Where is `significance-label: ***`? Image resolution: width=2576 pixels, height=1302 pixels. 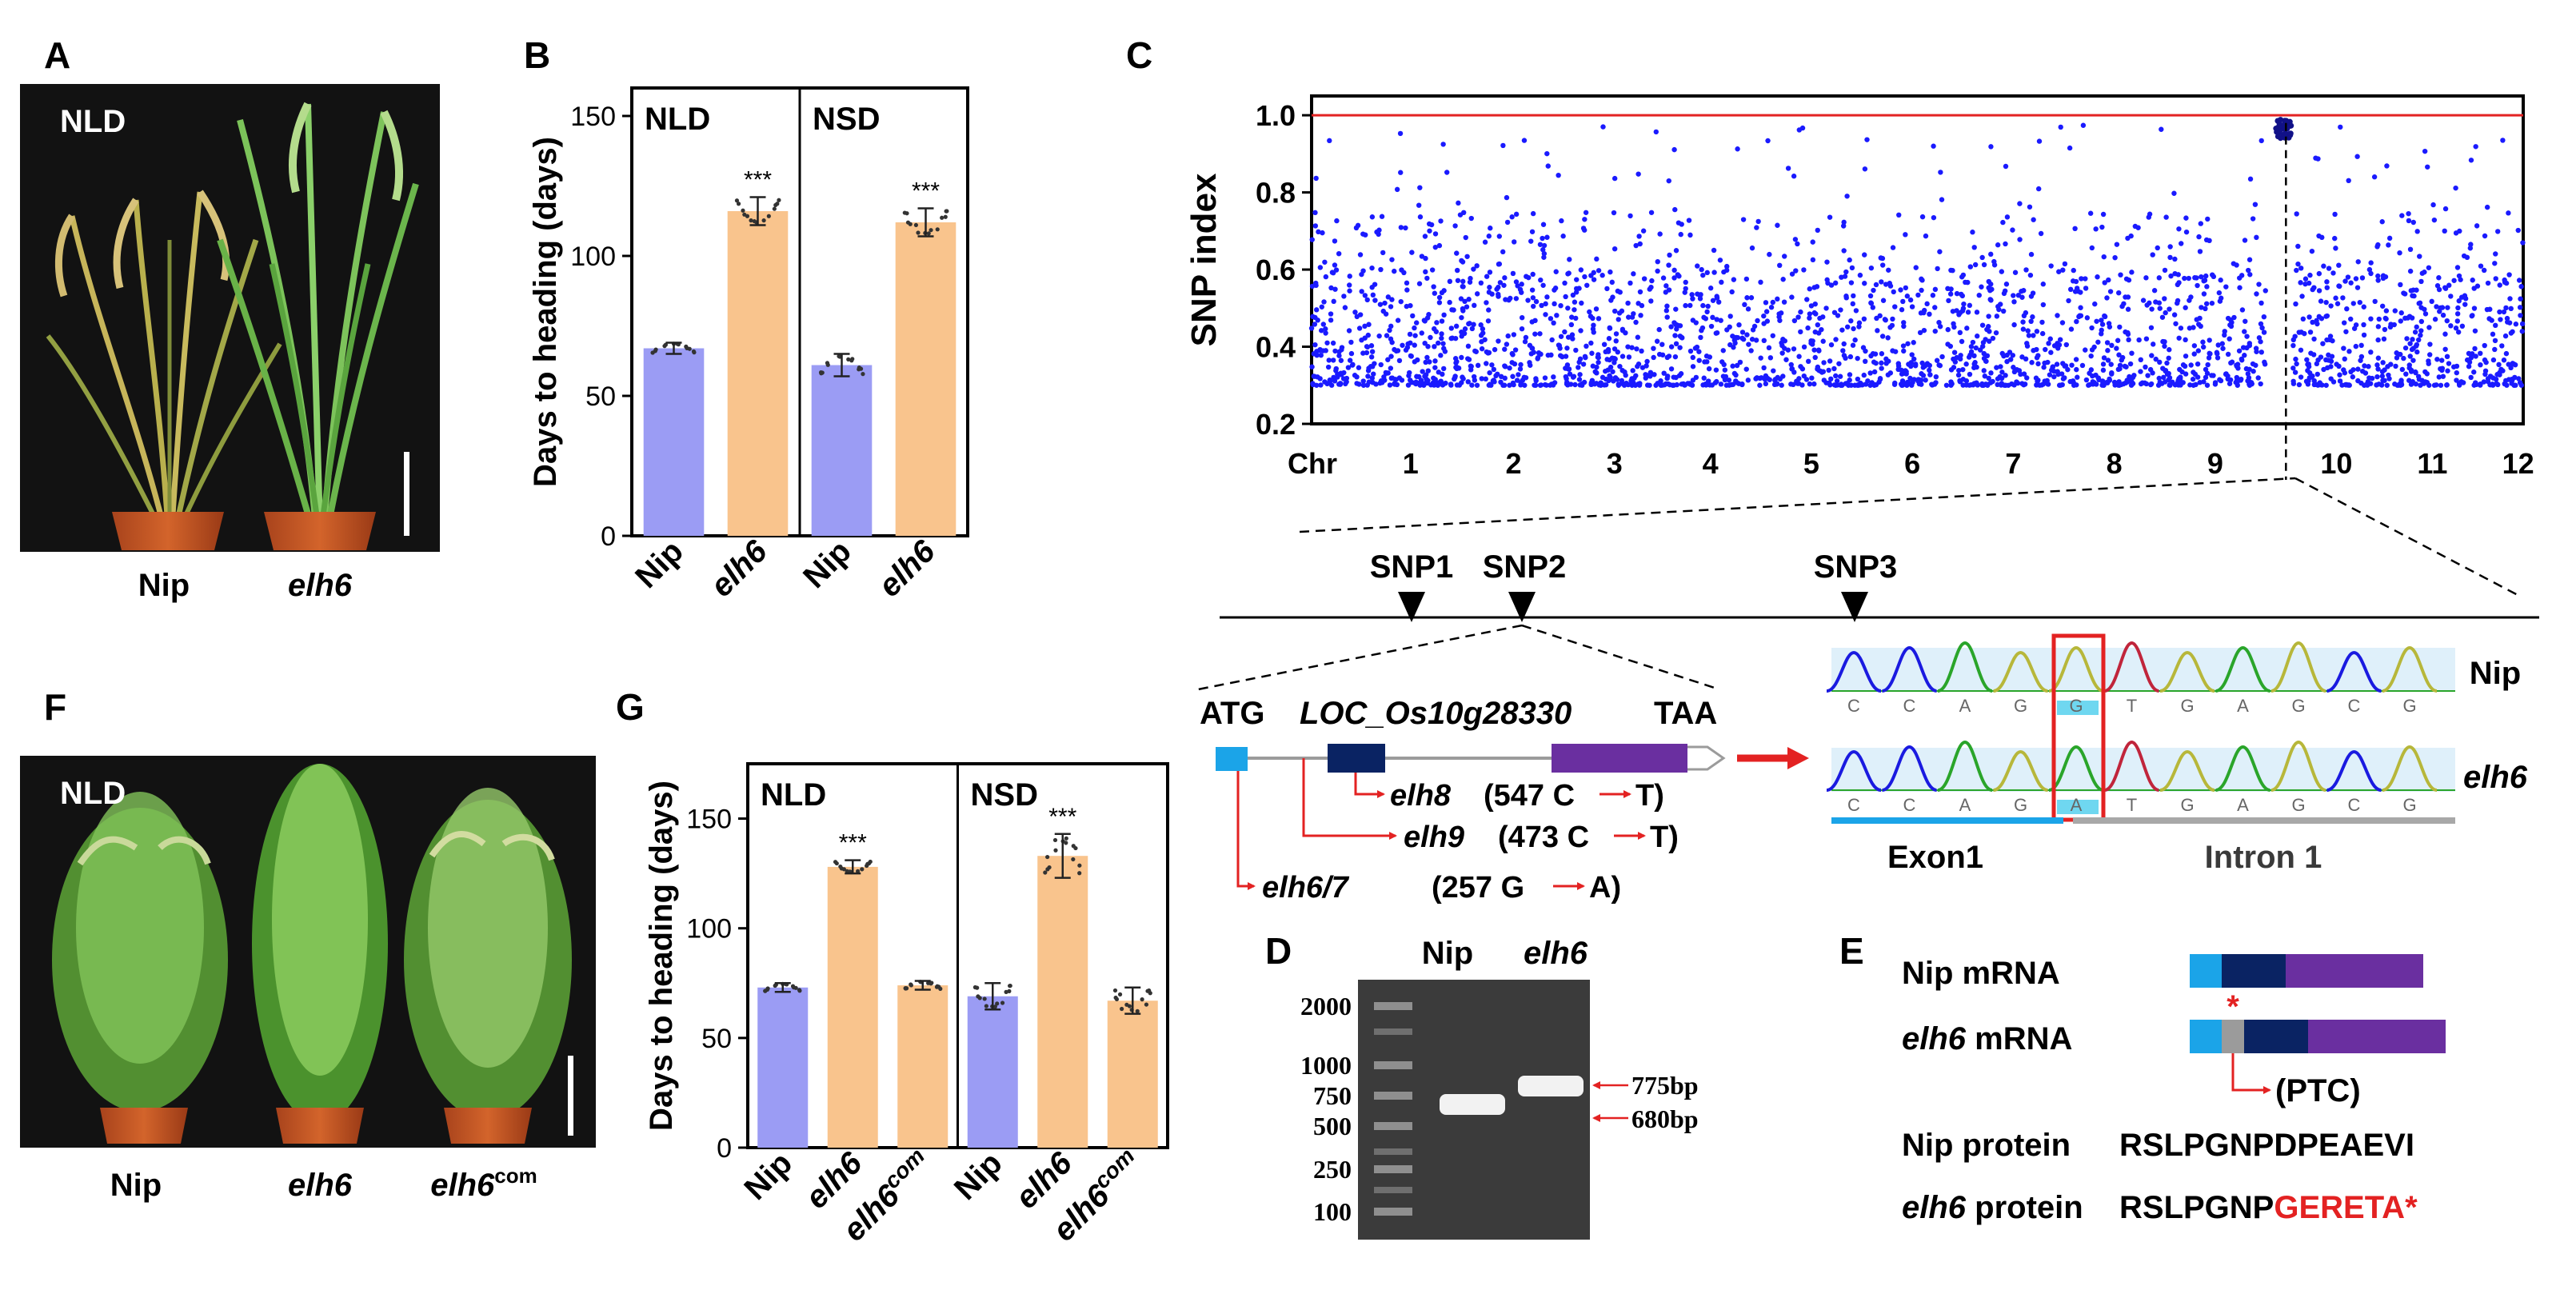
significance-label: *** is located at coordinates (853, 844).